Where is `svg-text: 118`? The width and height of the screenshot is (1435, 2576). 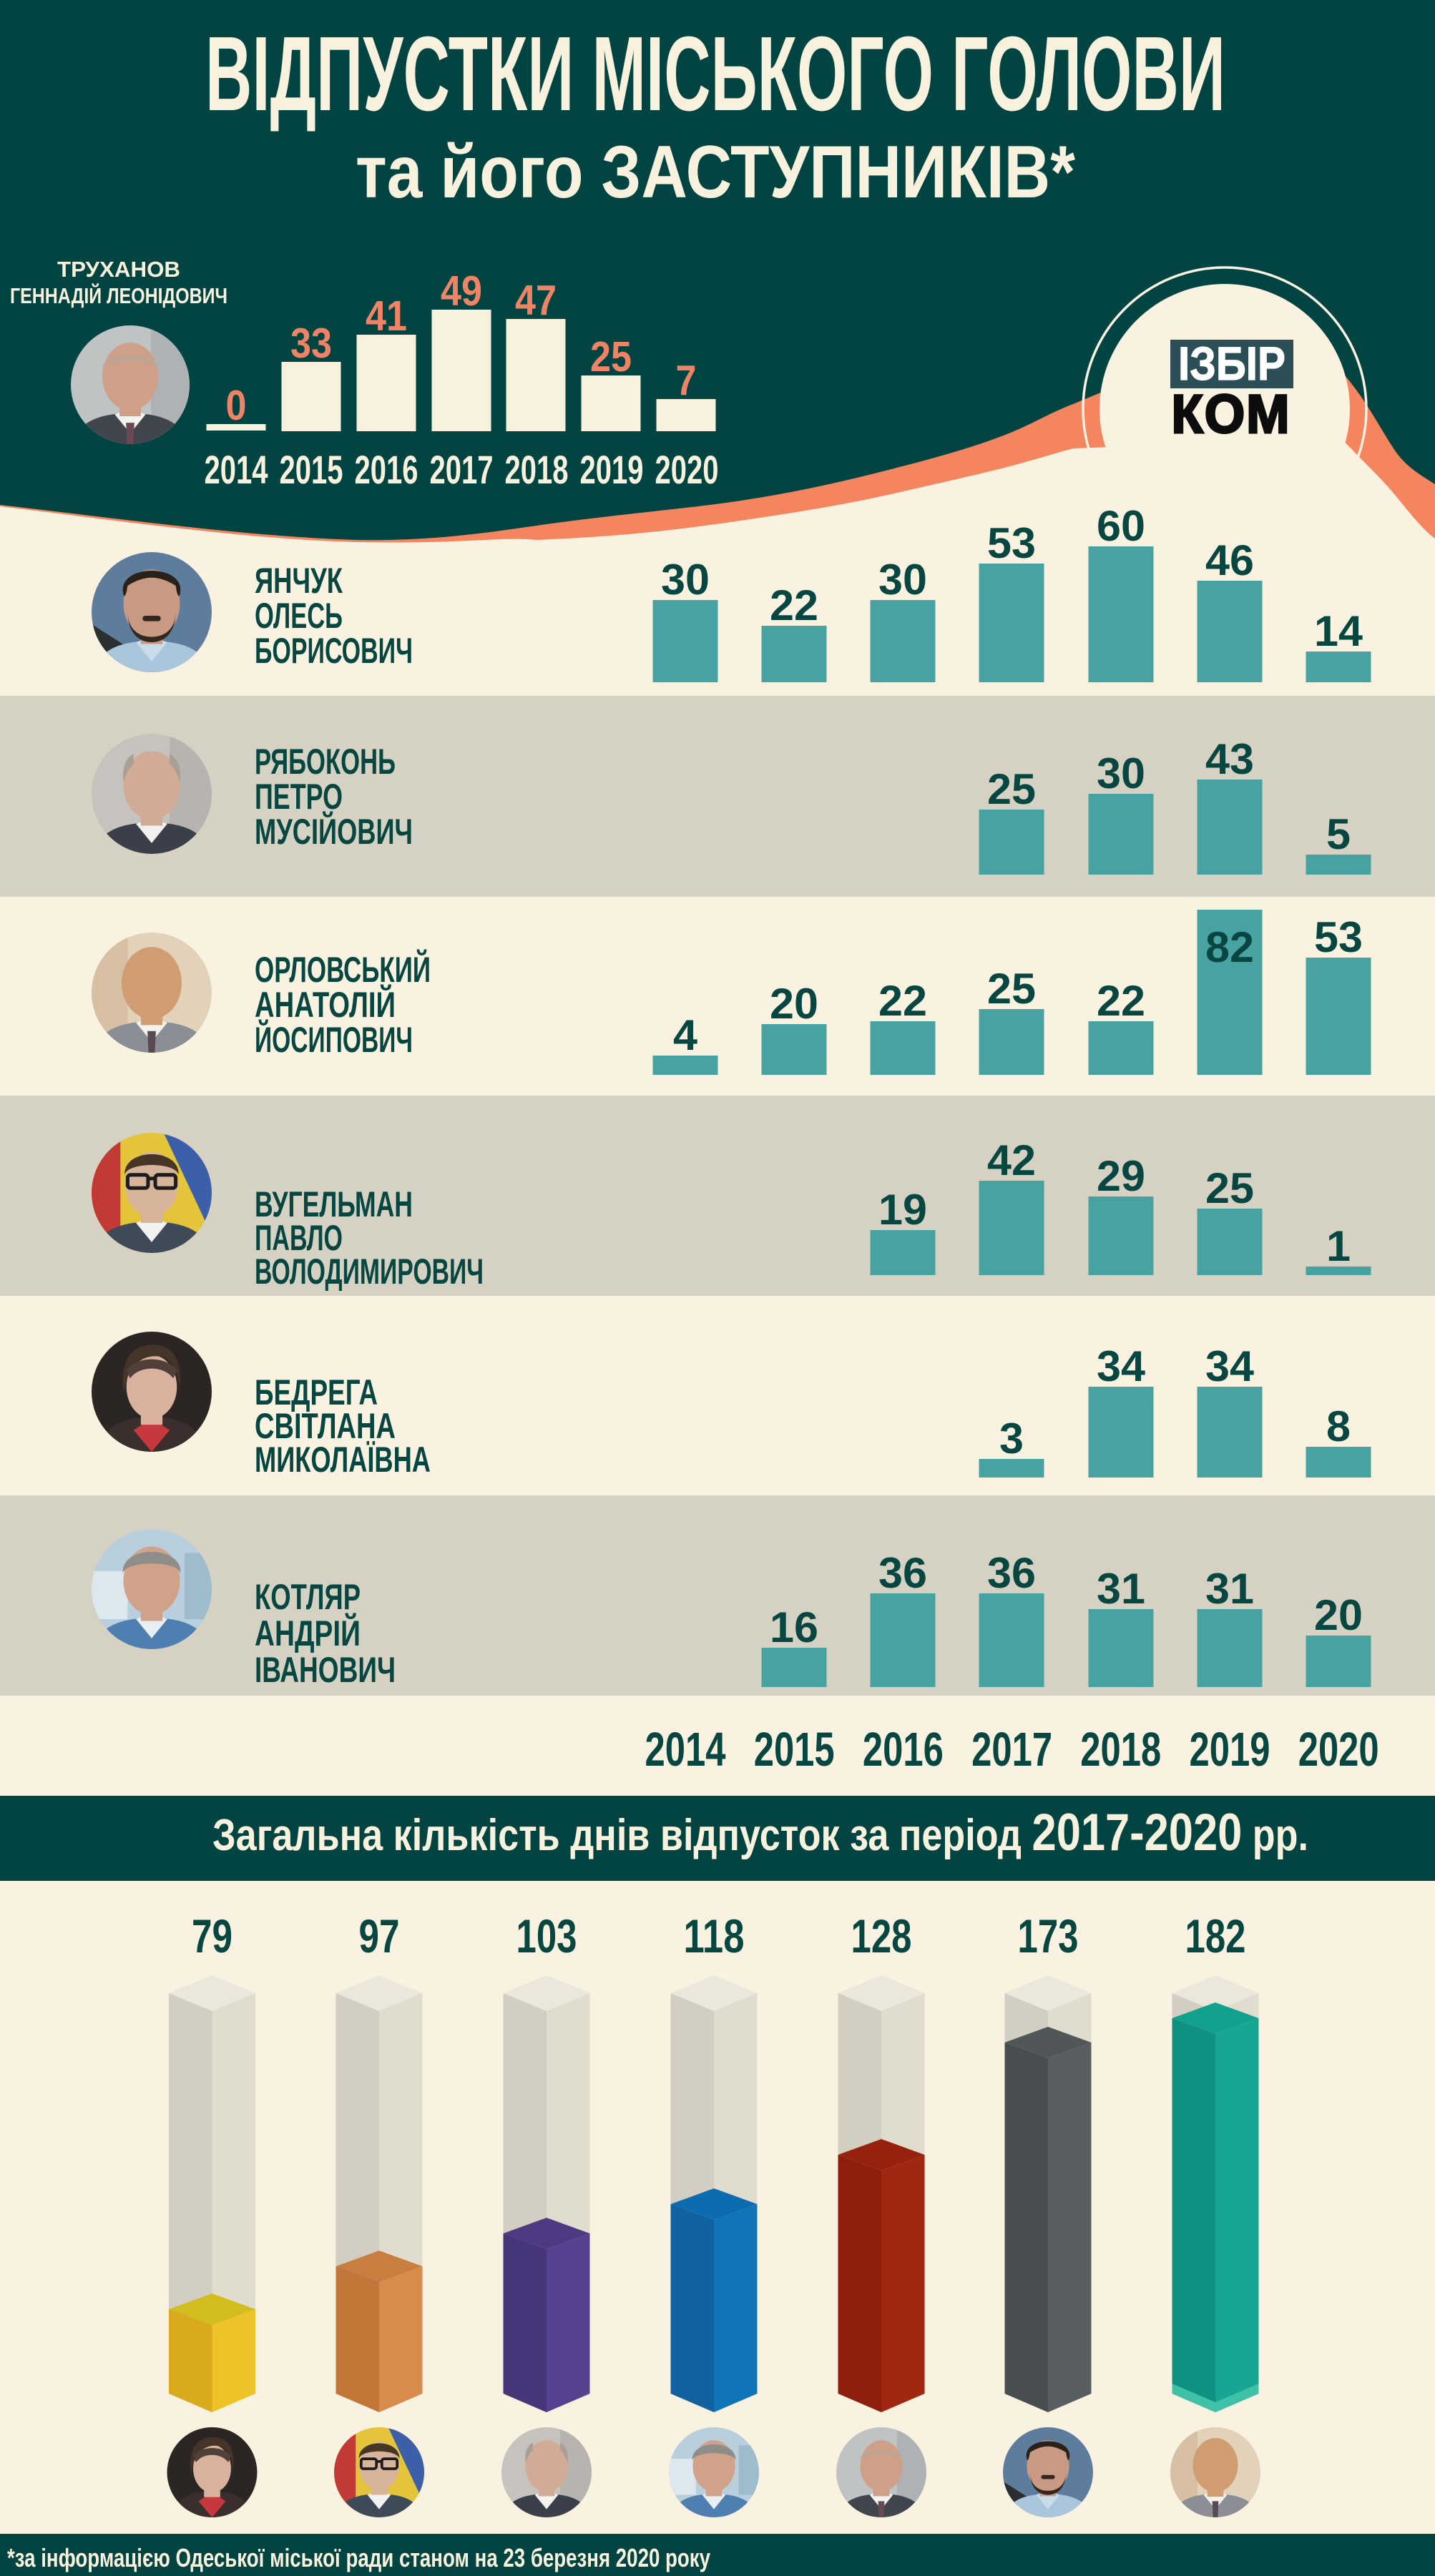
svg-text: 118 is located at coordinates (714, 1936).